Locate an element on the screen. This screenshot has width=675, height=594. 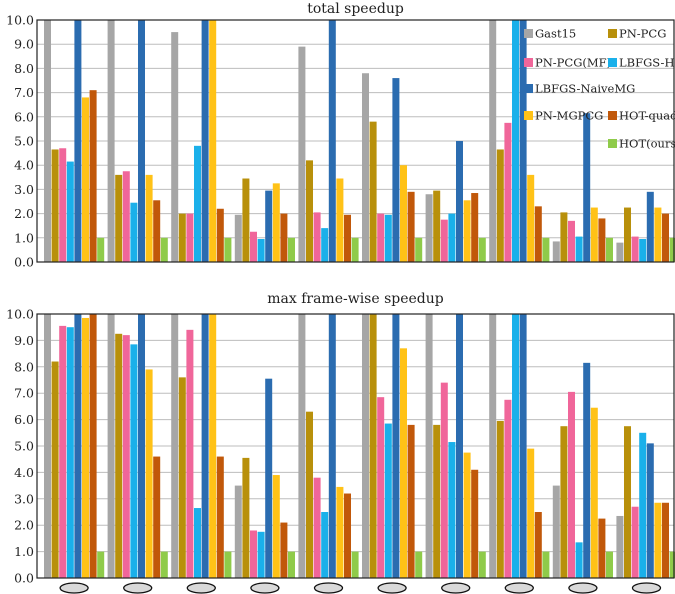
legend-label: LBFGS-NaiveMG is located at coordinates (585, 89).